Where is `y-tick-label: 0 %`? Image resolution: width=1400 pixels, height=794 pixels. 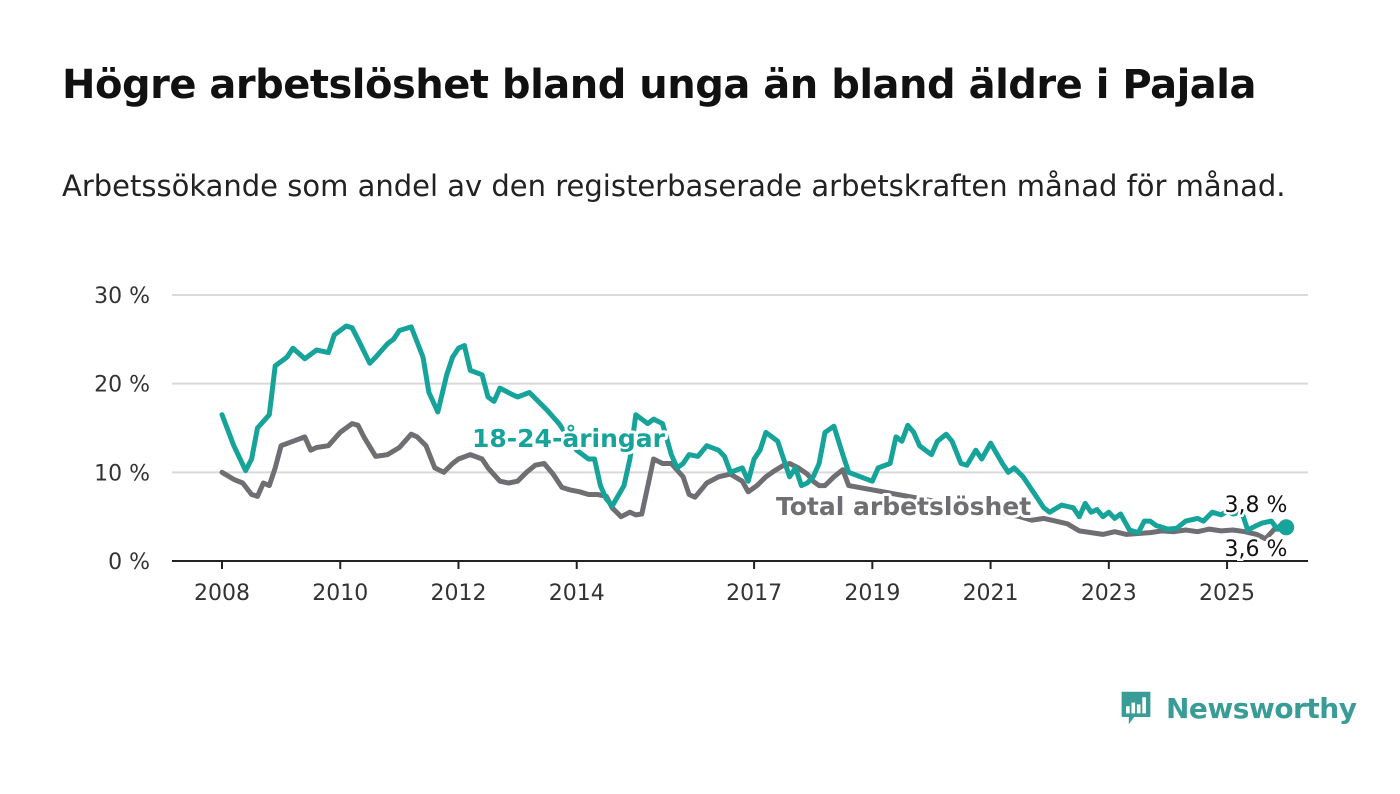 y-tick-label: 0 % is located at coordinates (129, 562).